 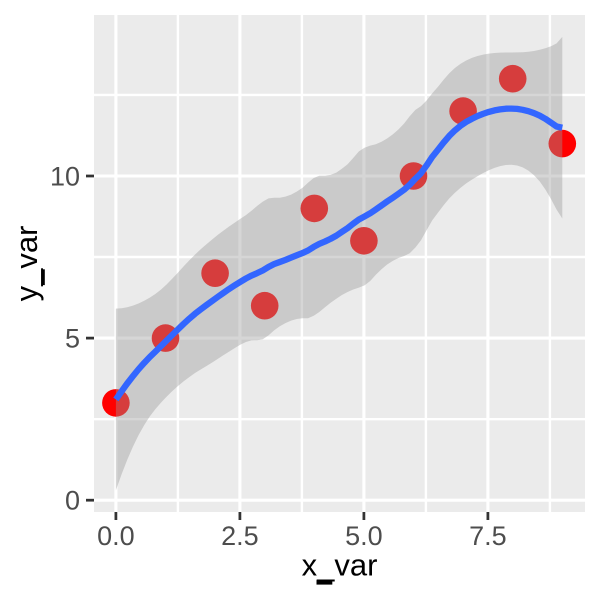 What do you see at coordinates (116, 536) in the screenshot?
I see `svg-text: 0.0` at bounding box center [116, 536].